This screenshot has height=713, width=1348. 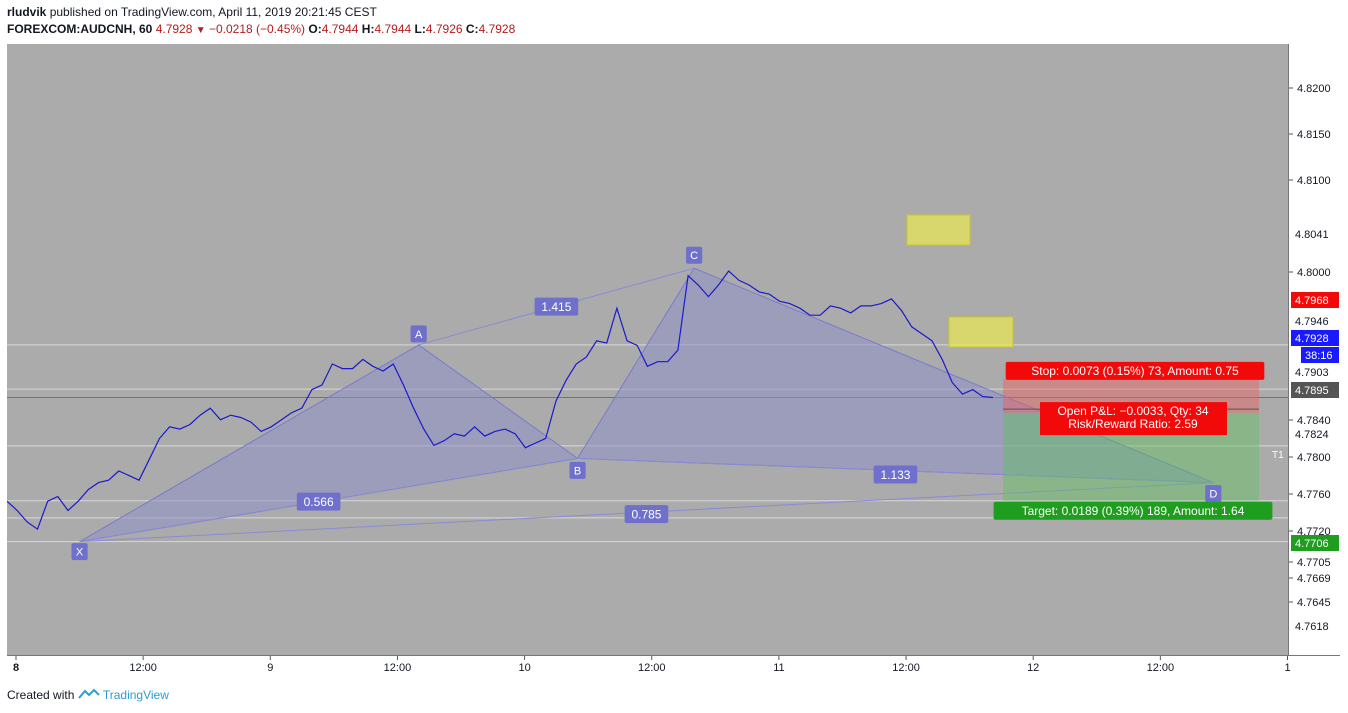 I want to click on point-label-text: C, so click(x=694, y=256).